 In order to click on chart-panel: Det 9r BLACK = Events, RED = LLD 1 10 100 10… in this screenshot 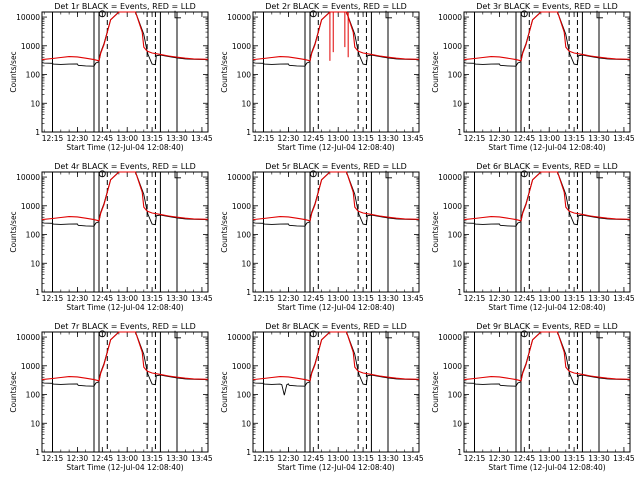, I will do `click(533, 397)`.